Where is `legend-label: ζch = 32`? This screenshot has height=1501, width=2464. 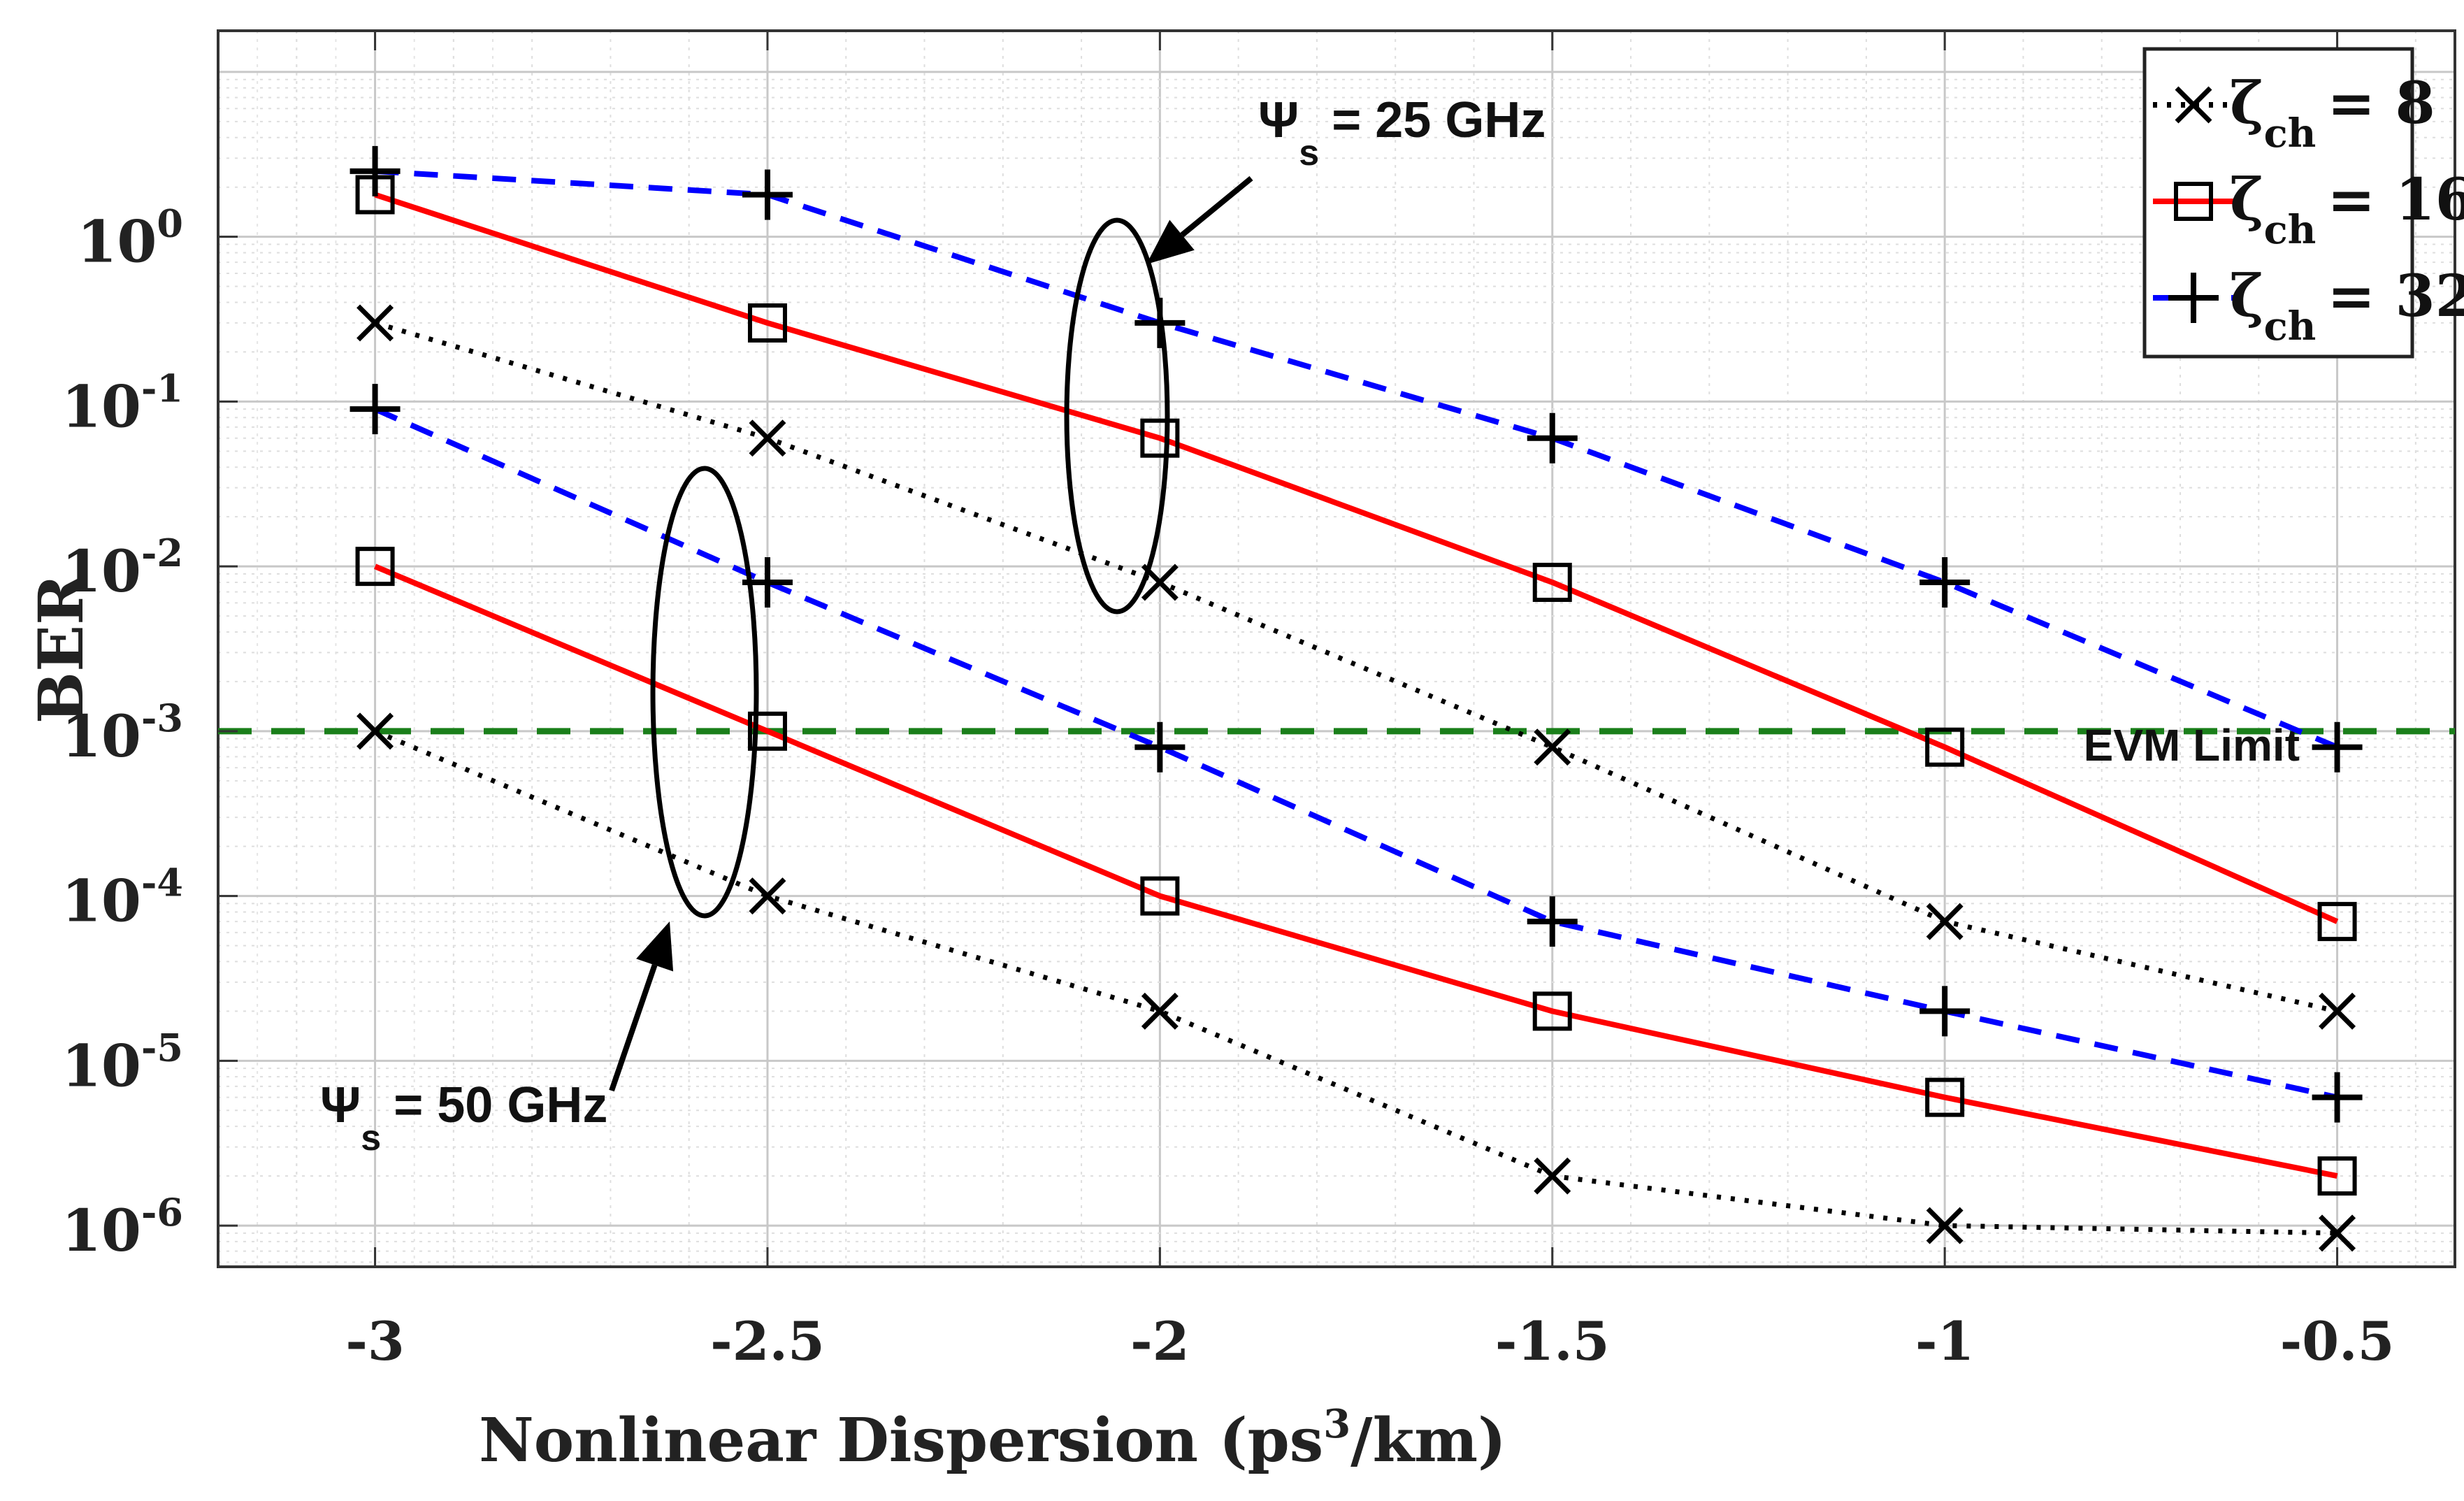
legend-label: ζch = 32 is located at coordinates (2347, 306).